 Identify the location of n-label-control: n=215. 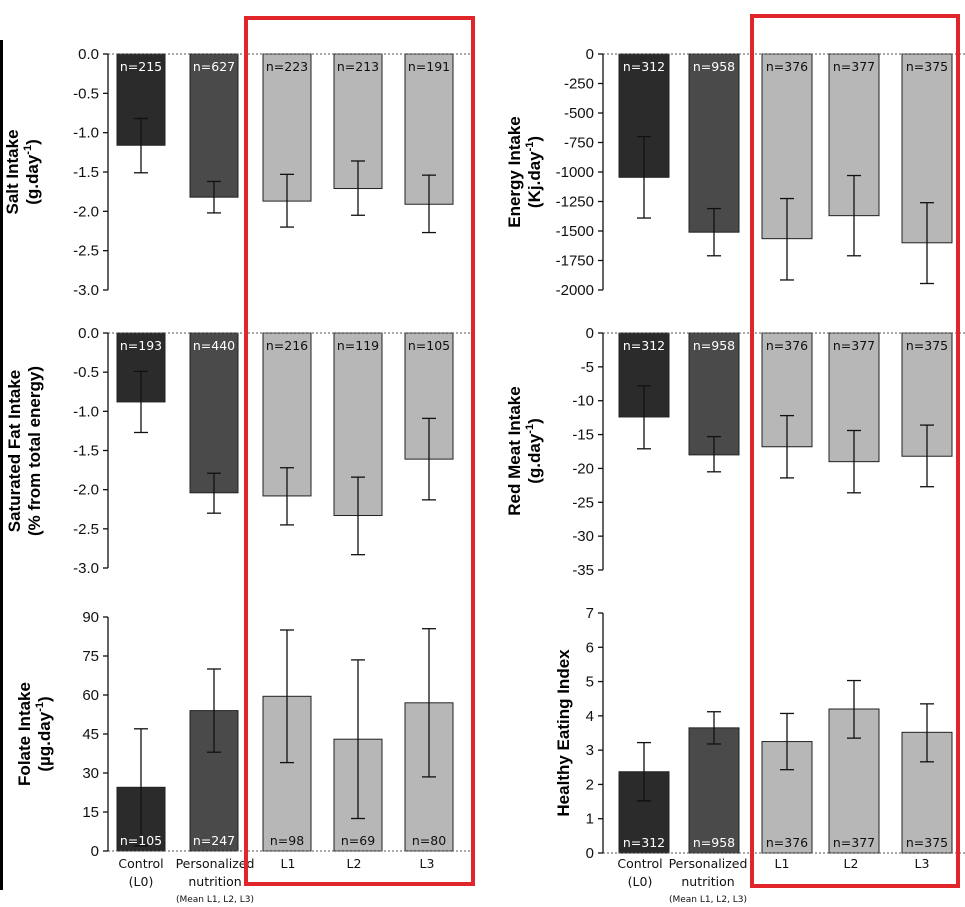
(141, 66).